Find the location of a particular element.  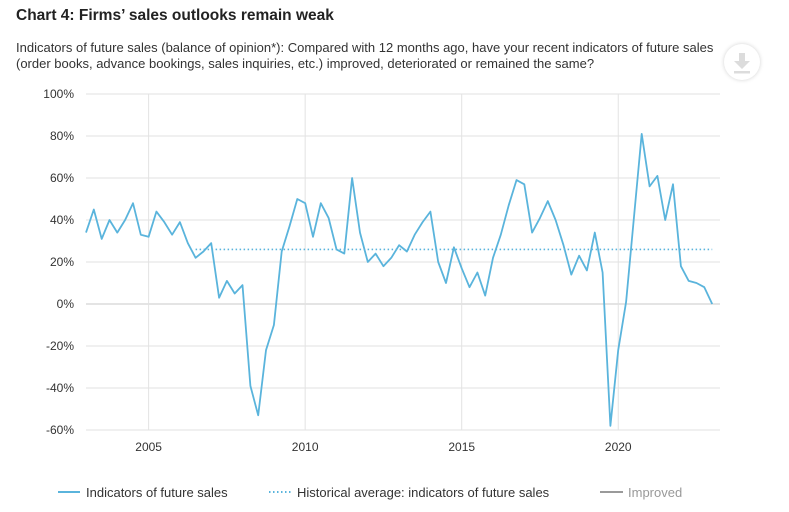

x-tick-label: 2015 is located at coordinates (461, 447).